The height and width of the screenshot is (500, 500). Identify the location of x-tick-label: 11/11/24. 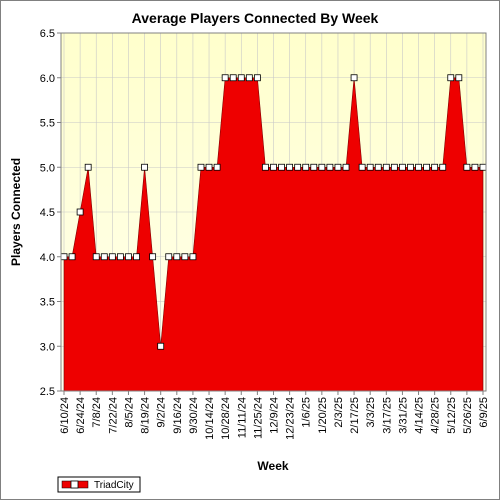
(242, 417).